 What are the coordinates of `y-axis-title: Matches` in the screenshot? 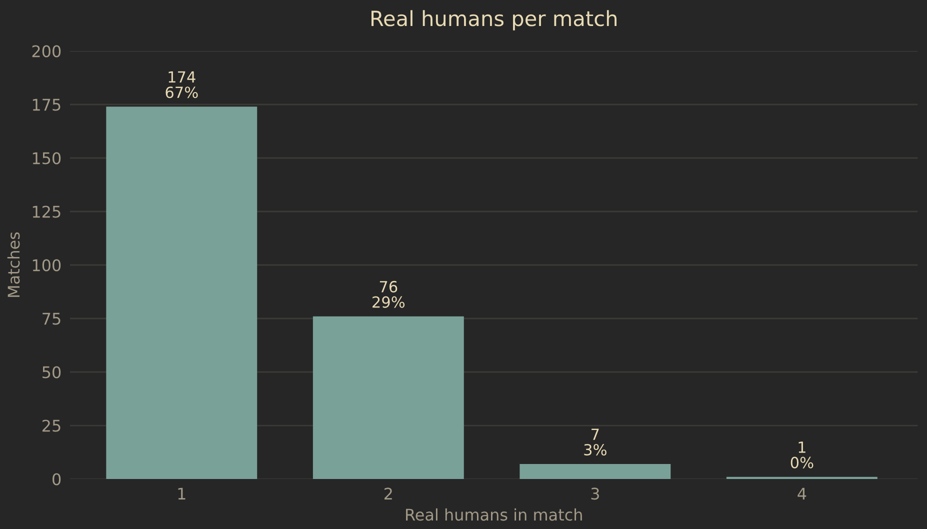 It's located at (13, 264).